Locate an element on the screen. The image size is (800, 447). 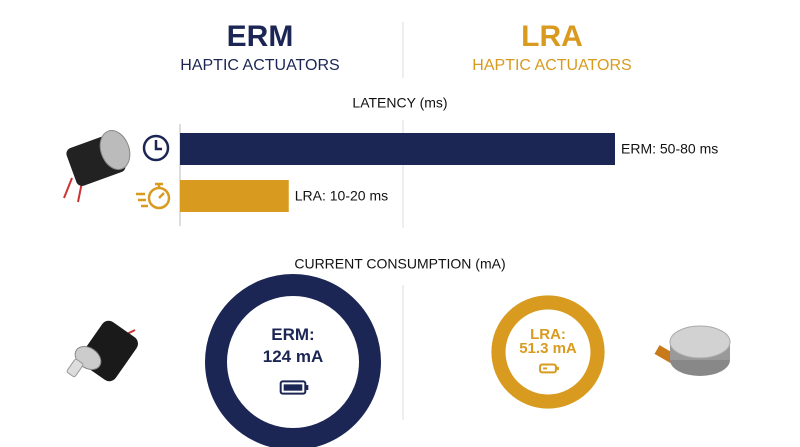
ring-name: ERM: is located at coordinates (292, 334).